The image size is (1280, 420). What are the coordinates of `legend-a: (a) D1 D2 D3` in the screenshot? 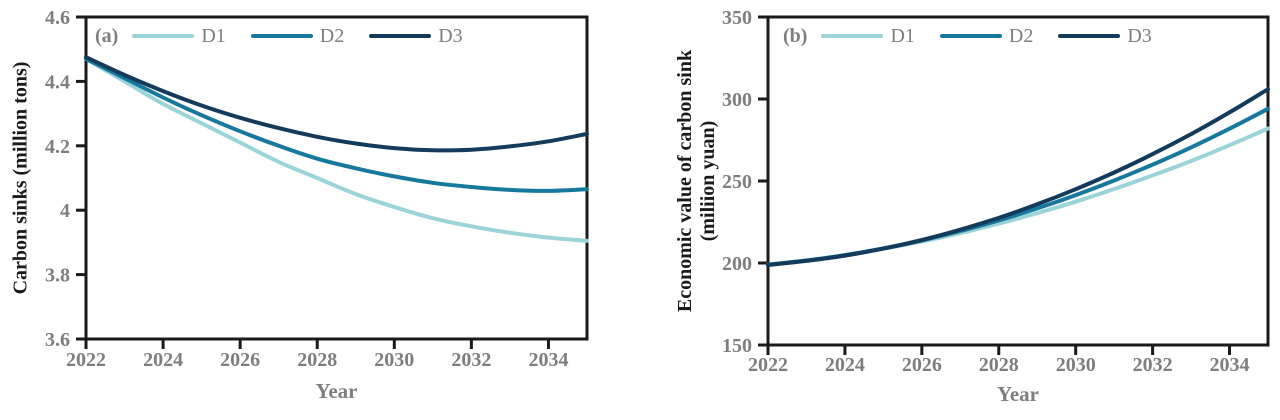 It's located at (279, 36).